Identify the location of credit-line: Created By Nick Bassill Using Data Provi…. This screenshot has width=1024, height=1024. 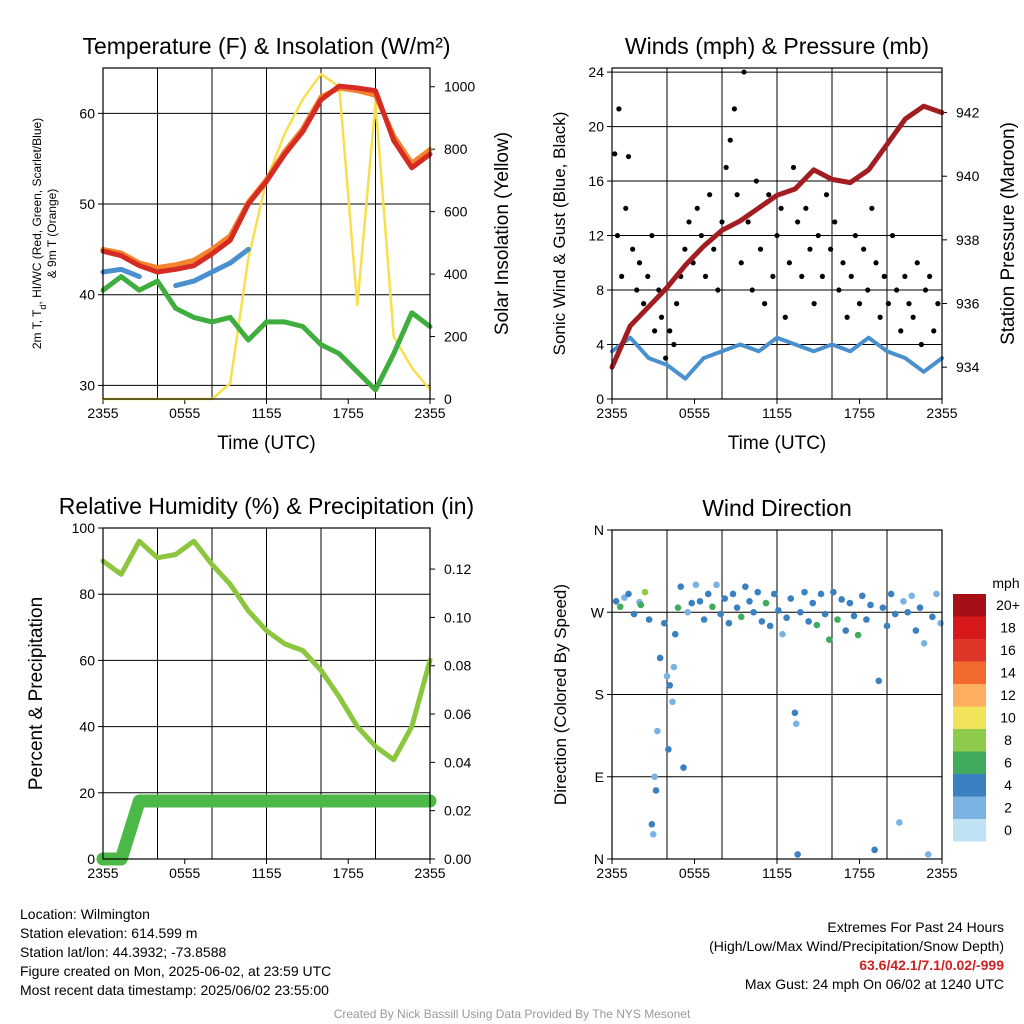
(512, 1014).